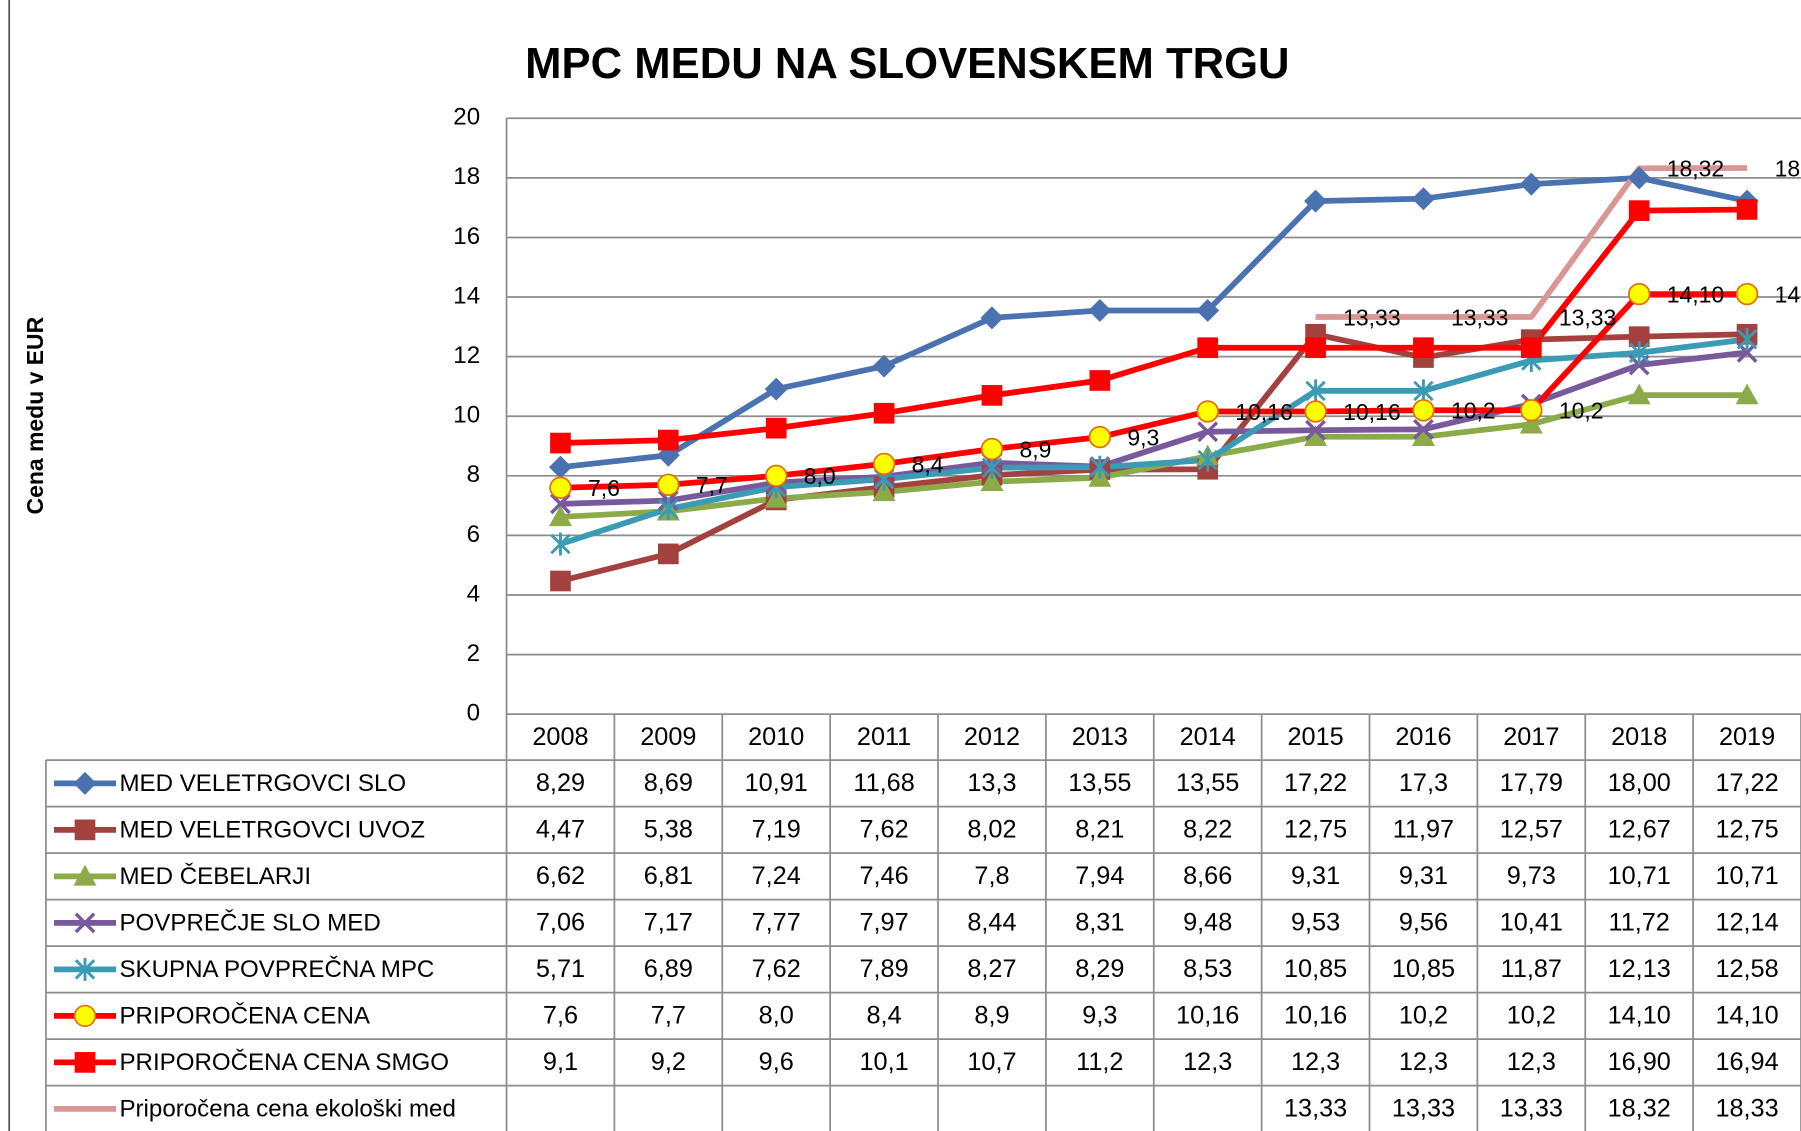 The image size is (1801, 1131). Describe the element at coordinates (466, 355) in the screenshot. I see `y-tick-label: 12` at that location.